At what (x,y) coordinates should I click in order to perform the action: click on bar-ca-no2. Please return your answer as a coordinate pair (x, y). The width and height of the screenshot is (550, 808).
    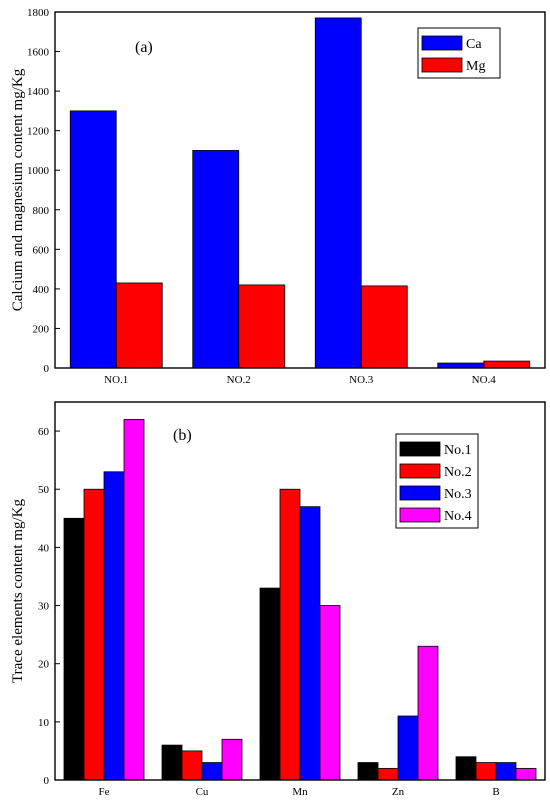
    Looking at the image, I should click on (216, 259).